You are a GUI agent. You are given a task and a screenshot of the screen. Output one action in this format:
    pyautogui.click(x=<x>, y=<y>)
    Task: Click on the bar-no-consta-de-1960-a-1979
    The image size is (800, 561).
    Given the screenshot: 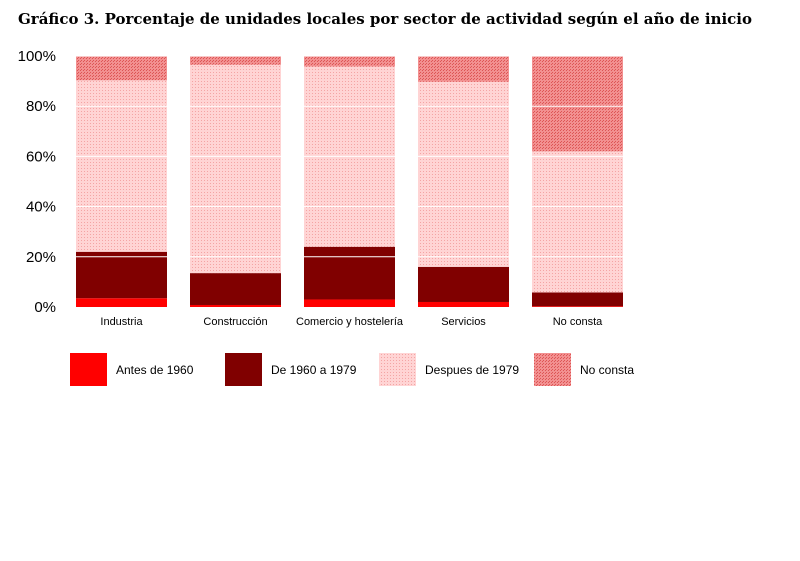 What is the action you would take?
    pyautogui.click(x=577, y=299)
    